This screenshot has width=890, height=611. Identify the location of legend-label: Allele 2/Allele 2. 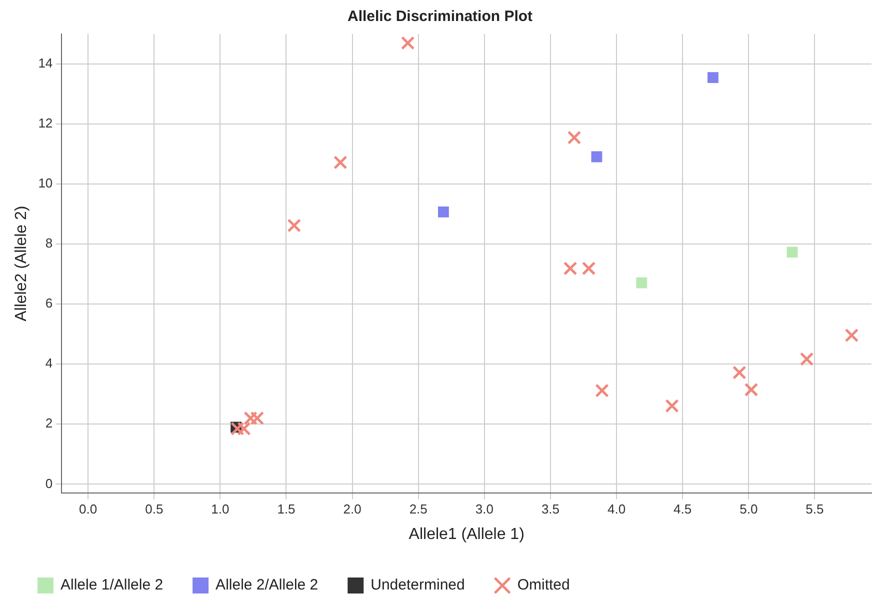
(267, 585).